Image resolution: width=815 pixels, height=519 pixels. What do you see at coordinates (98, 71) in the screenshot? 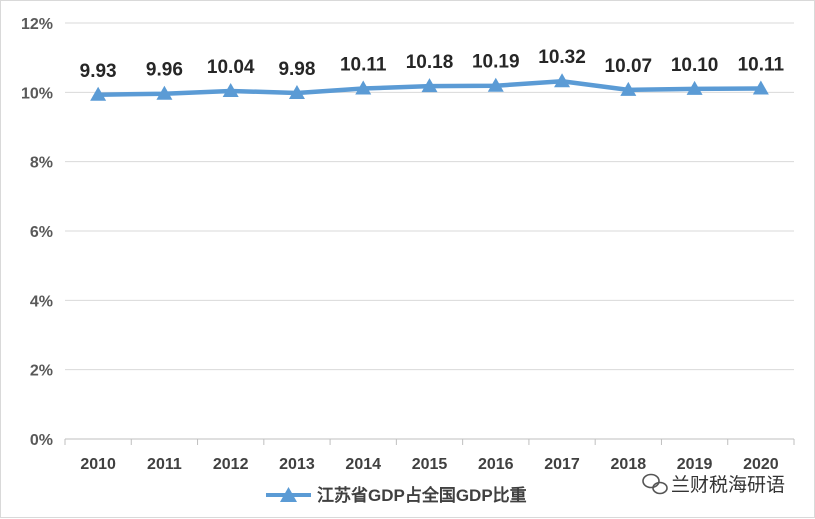
I see `data-label: 9.93` at bounding box center [98, 71].